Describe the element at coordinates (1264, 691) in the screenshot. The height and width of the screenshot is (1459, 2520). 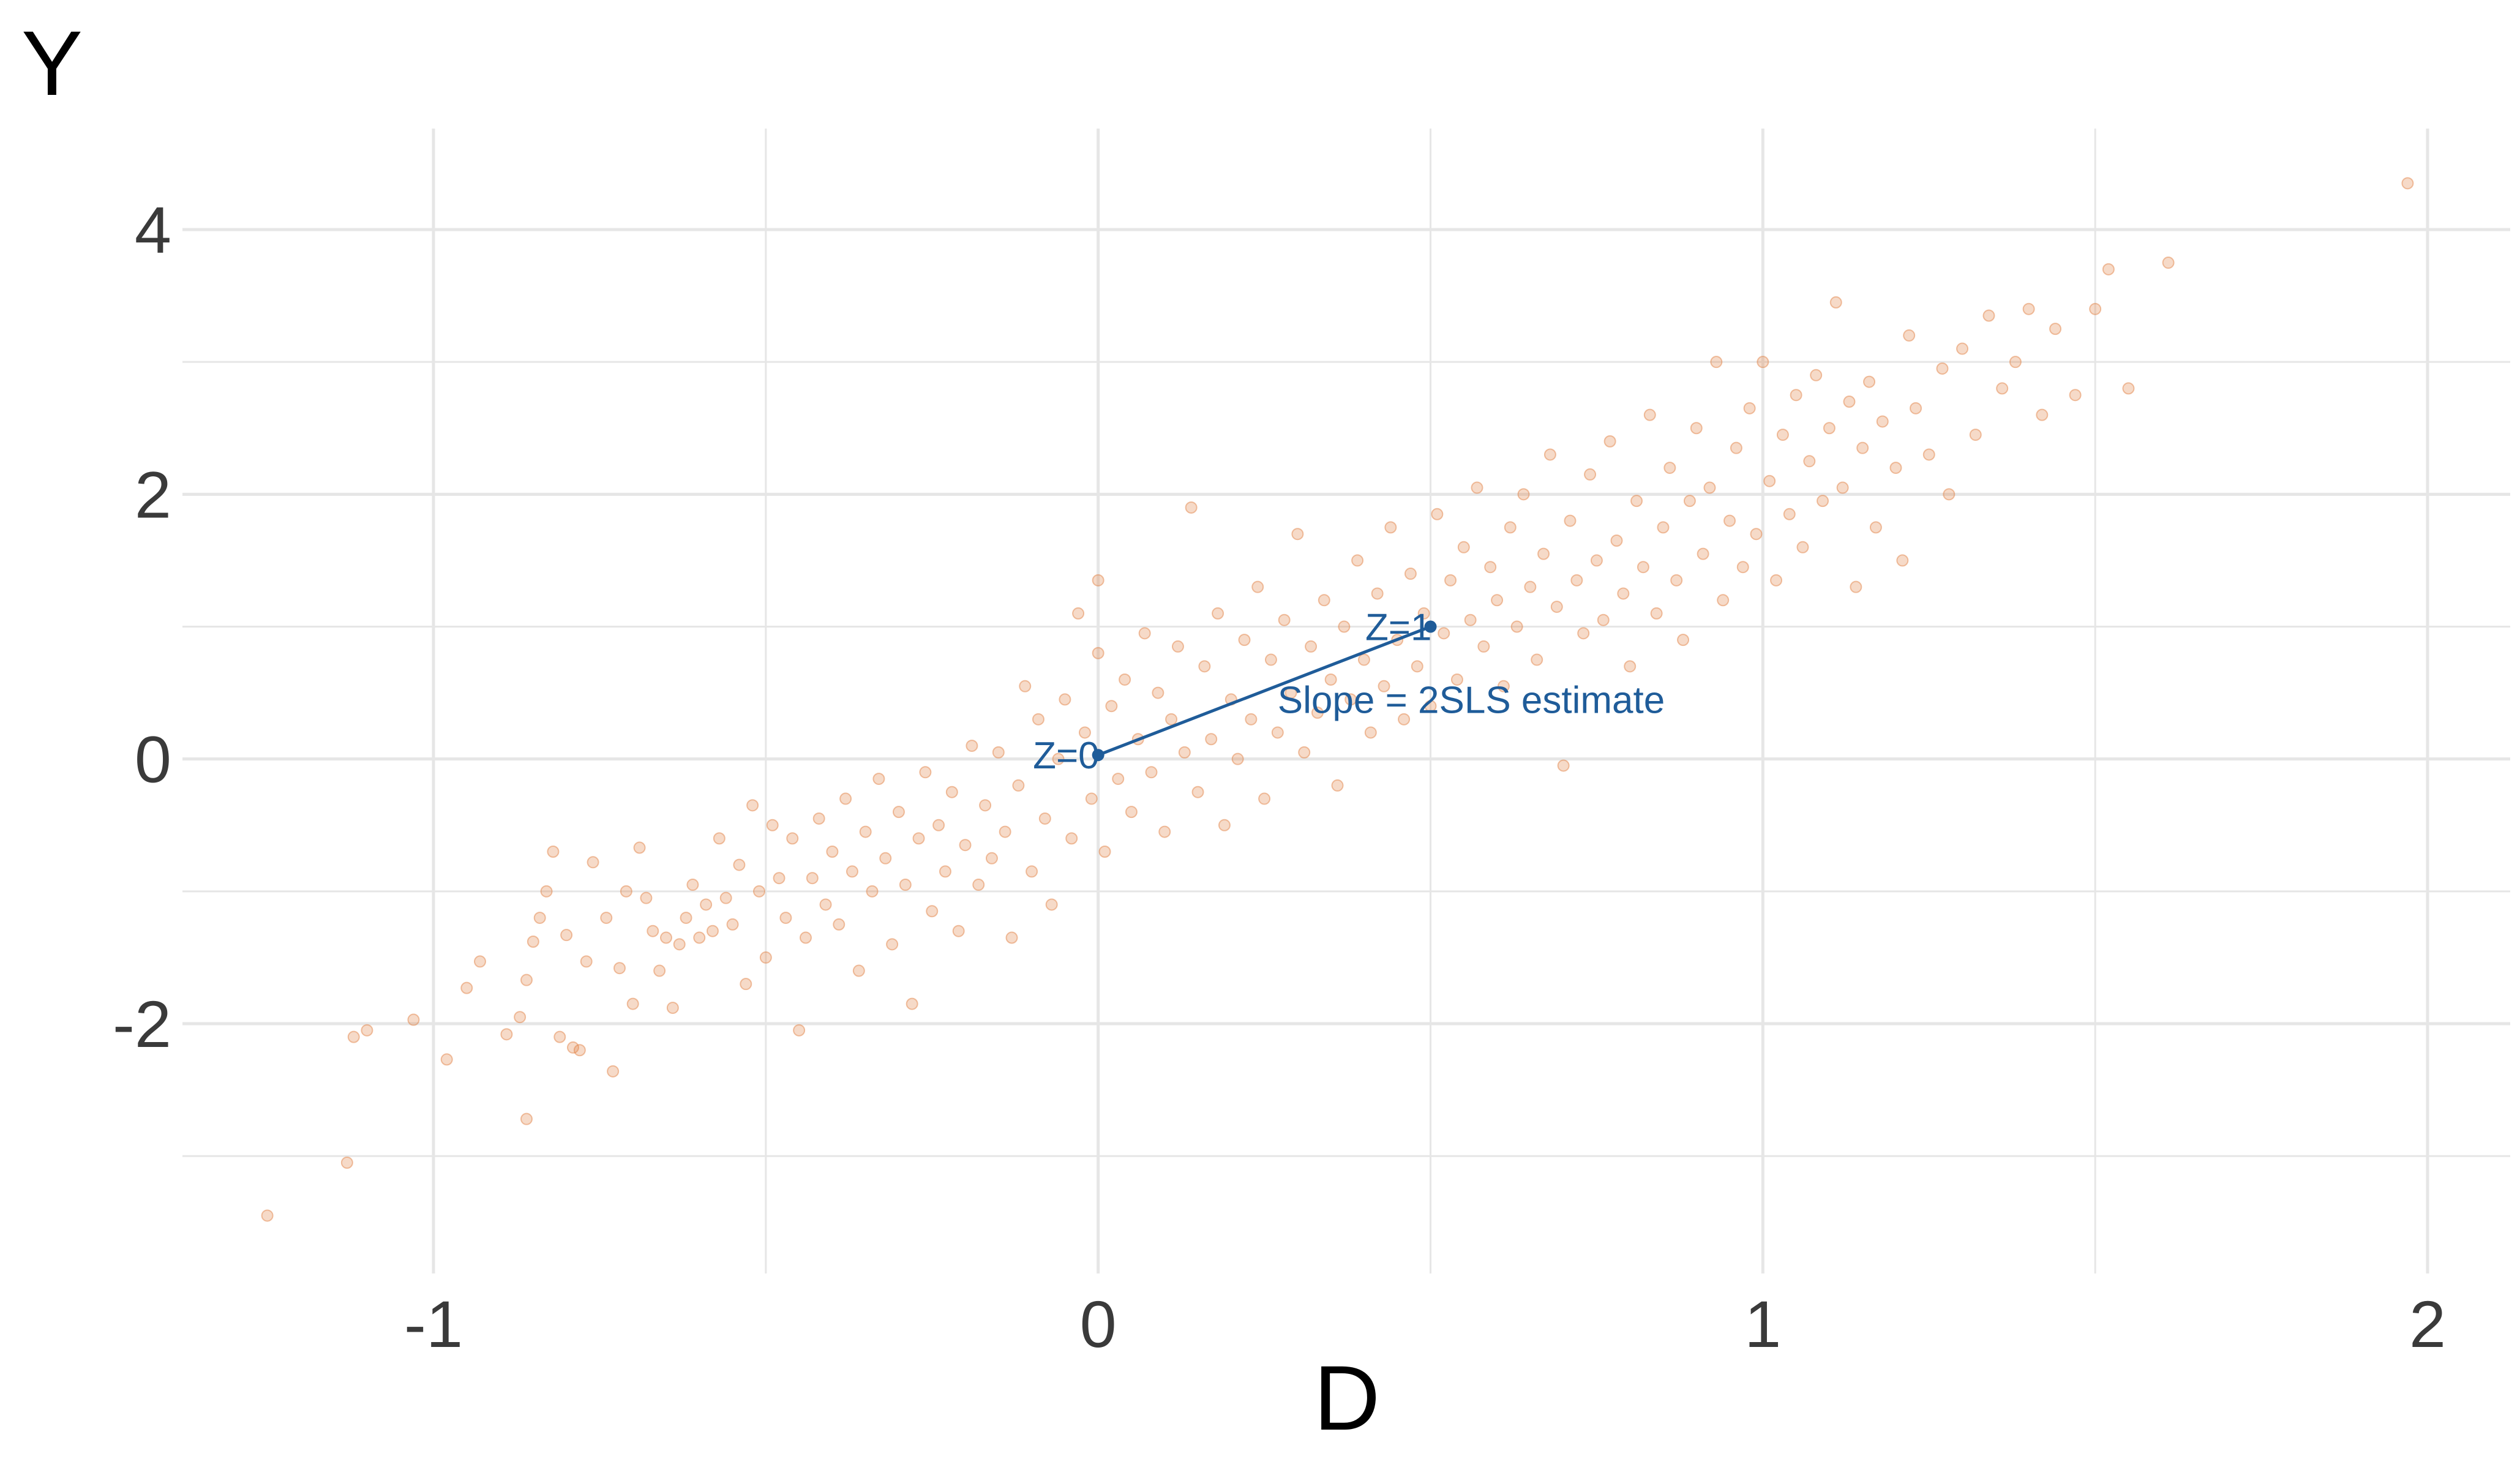
I see `z-segment-line` at that location.